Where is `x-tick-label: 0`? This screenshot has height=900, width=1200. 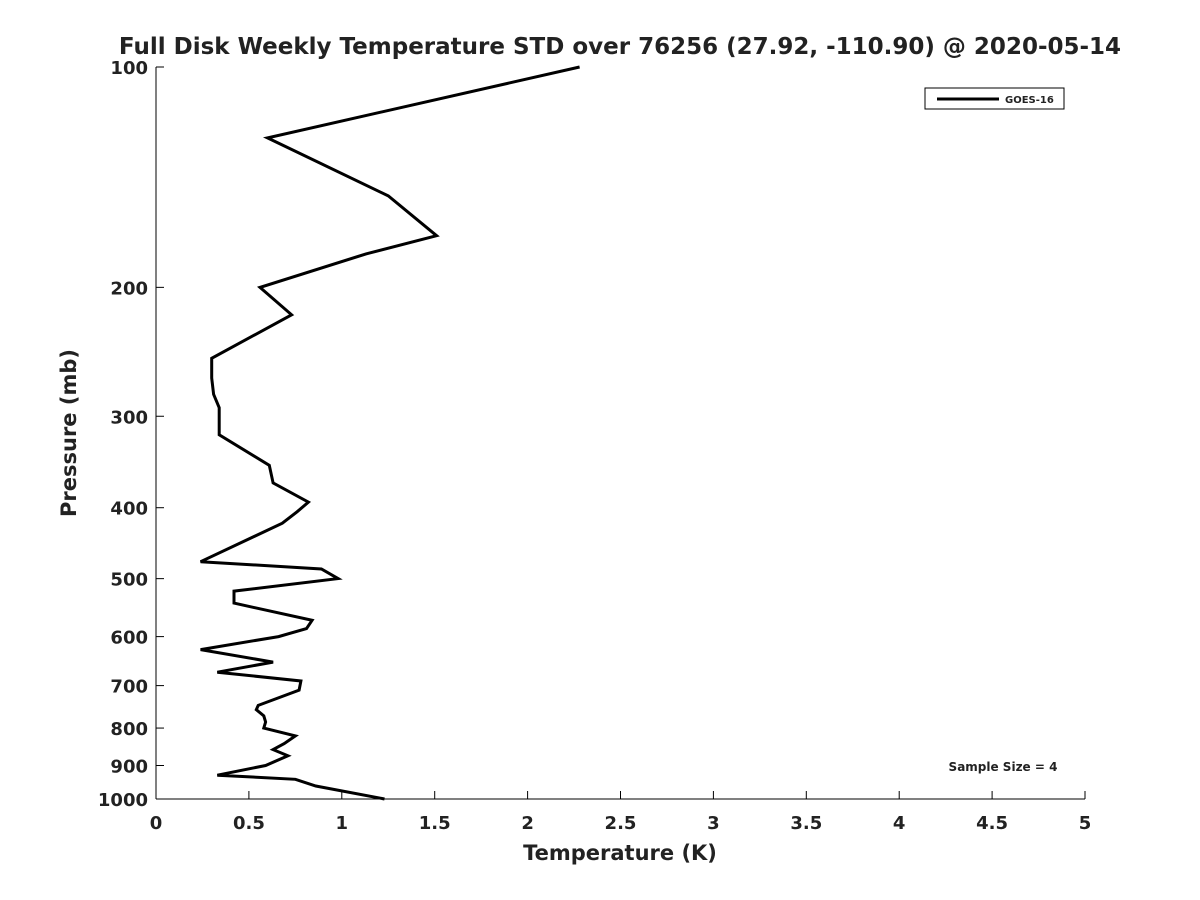 x-tick-label: 0 is located at coordinates (156, 823).